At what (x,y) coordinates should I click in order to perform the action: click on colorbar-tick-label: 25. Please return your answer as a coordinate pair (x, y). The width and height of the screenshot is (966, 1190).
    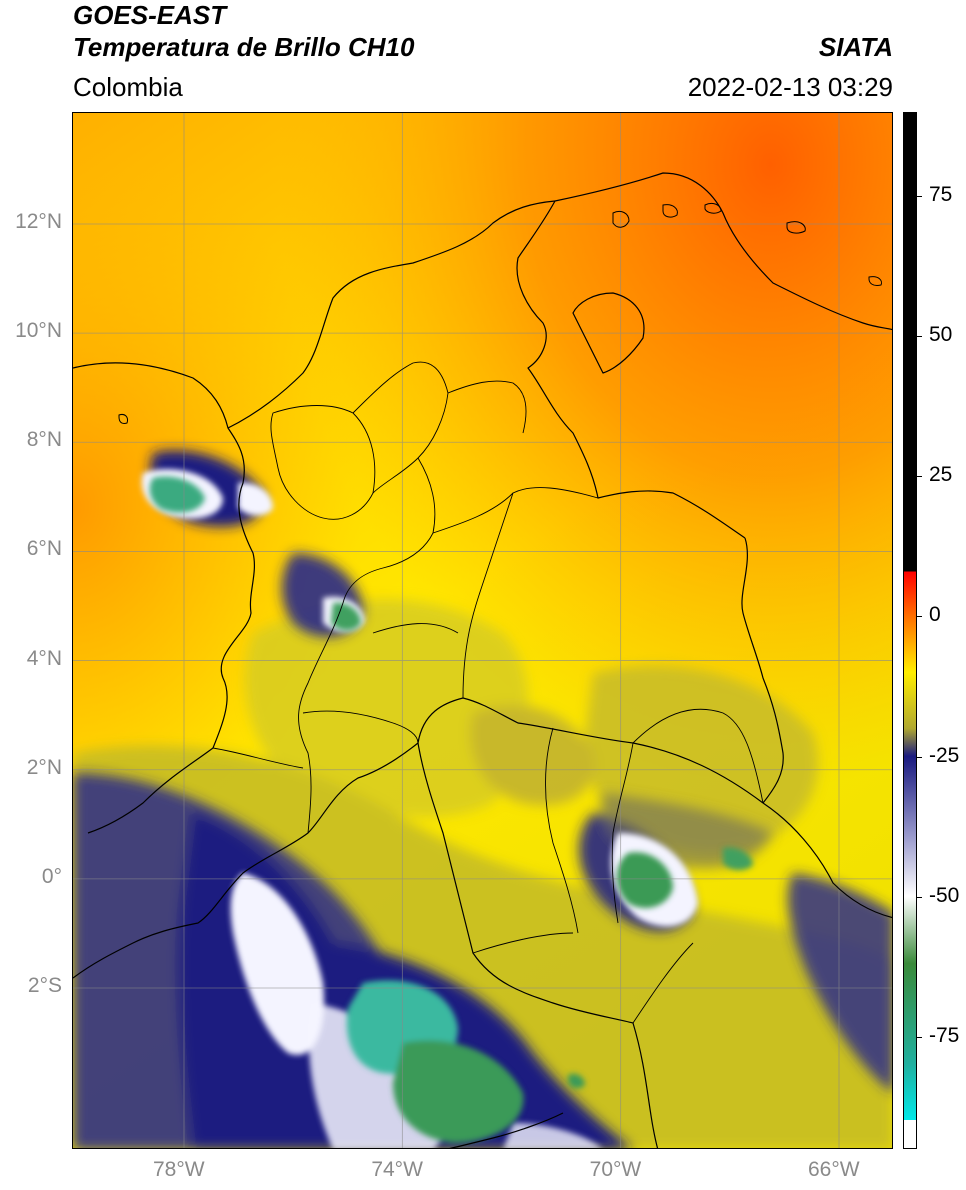
    Looking at the image, I should click on (941, 475).